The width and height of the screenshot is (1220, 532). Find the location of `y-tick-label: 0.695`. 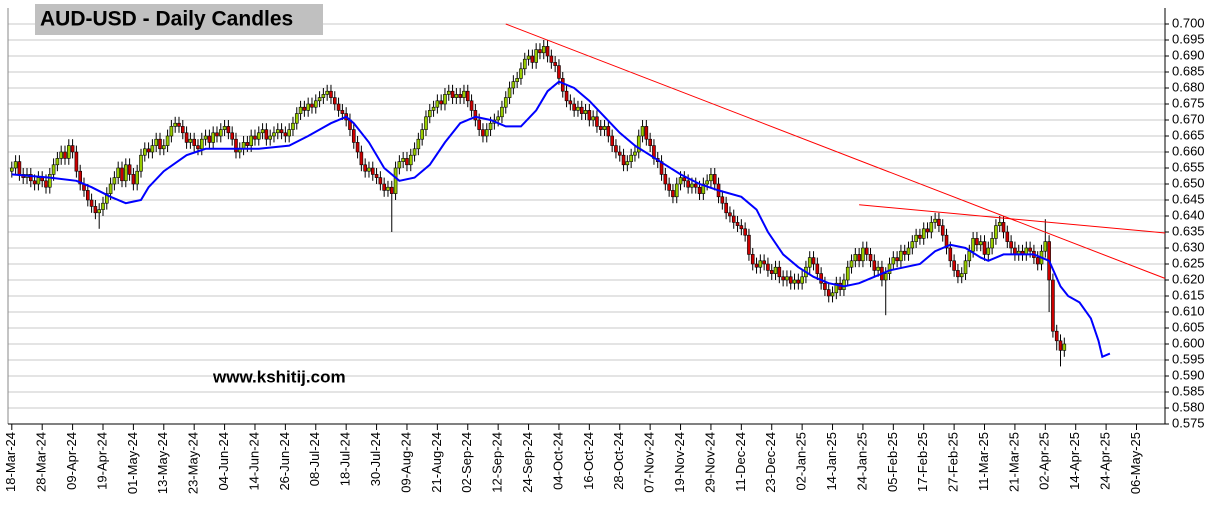

y-tick-label: 0.695 is located at coordinates (1188, 38).